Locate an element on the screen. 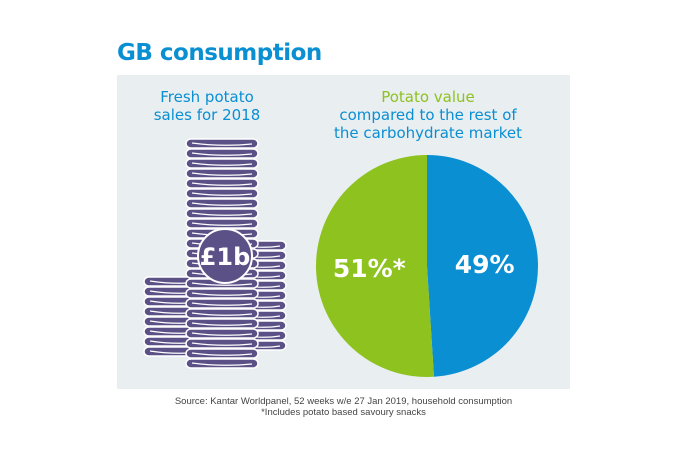  footnote-line: *Includes potato based savoury snacks is located at coordinates (343, 412).